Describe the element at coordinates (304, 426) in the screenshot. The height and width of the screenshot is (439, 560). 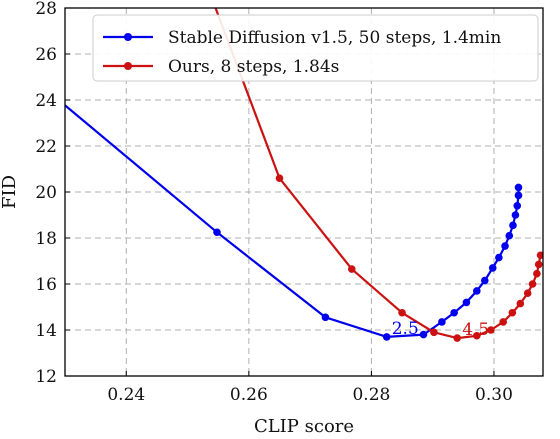
I see `x-axis-label: CLIP score` at that location.